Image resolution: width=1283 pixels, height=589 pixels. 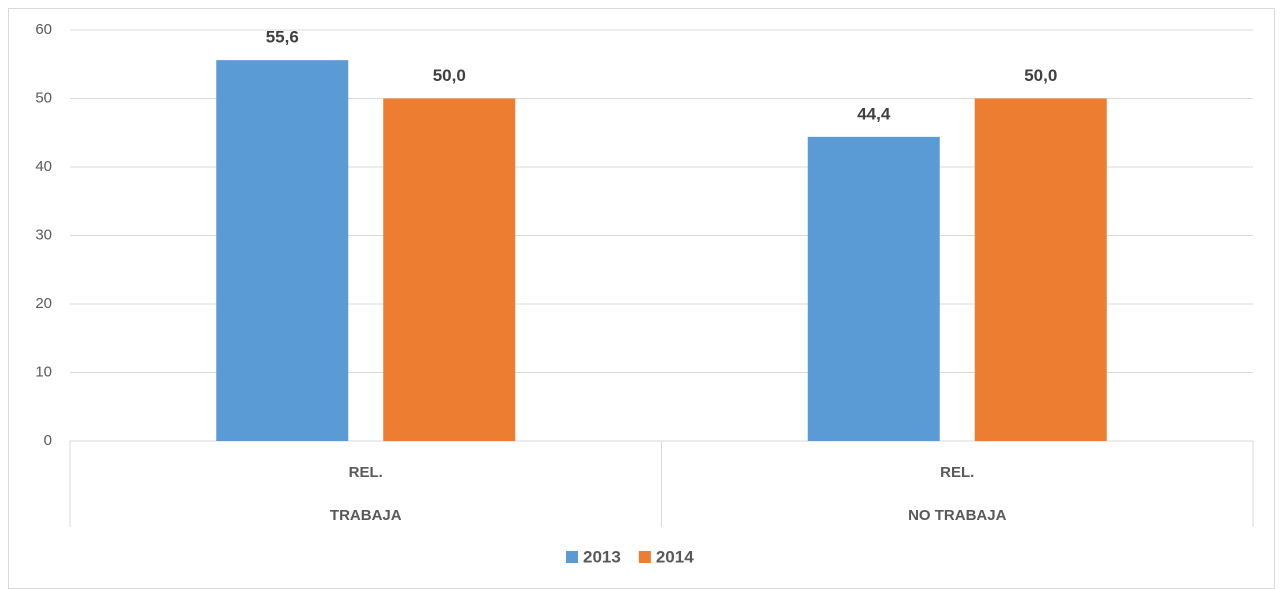 What do you see at coordinates (43, 371) in the screenshot?
I see `y-tick-label: 10` at bounding box center [43, 371].